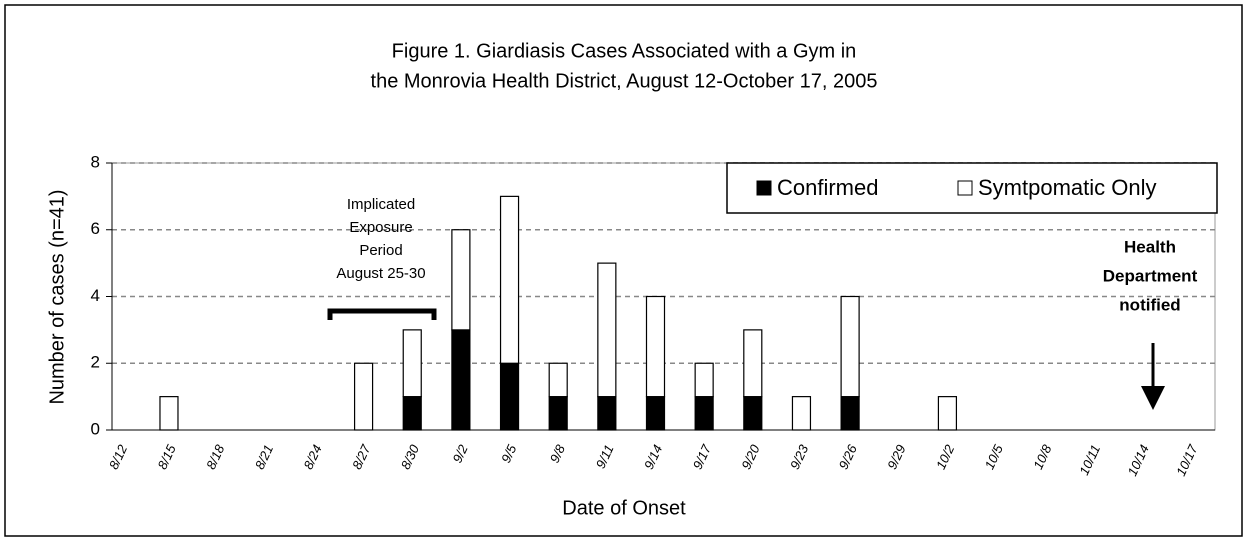  I want to click on y-axis-title: Number of cases (n=41), so click(57, 296).